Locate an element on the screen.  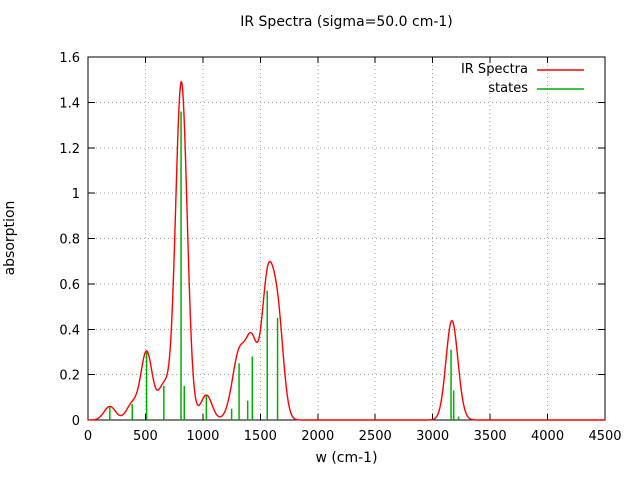
y-tick-label: 0.2 is located at coordinates (69, 376).